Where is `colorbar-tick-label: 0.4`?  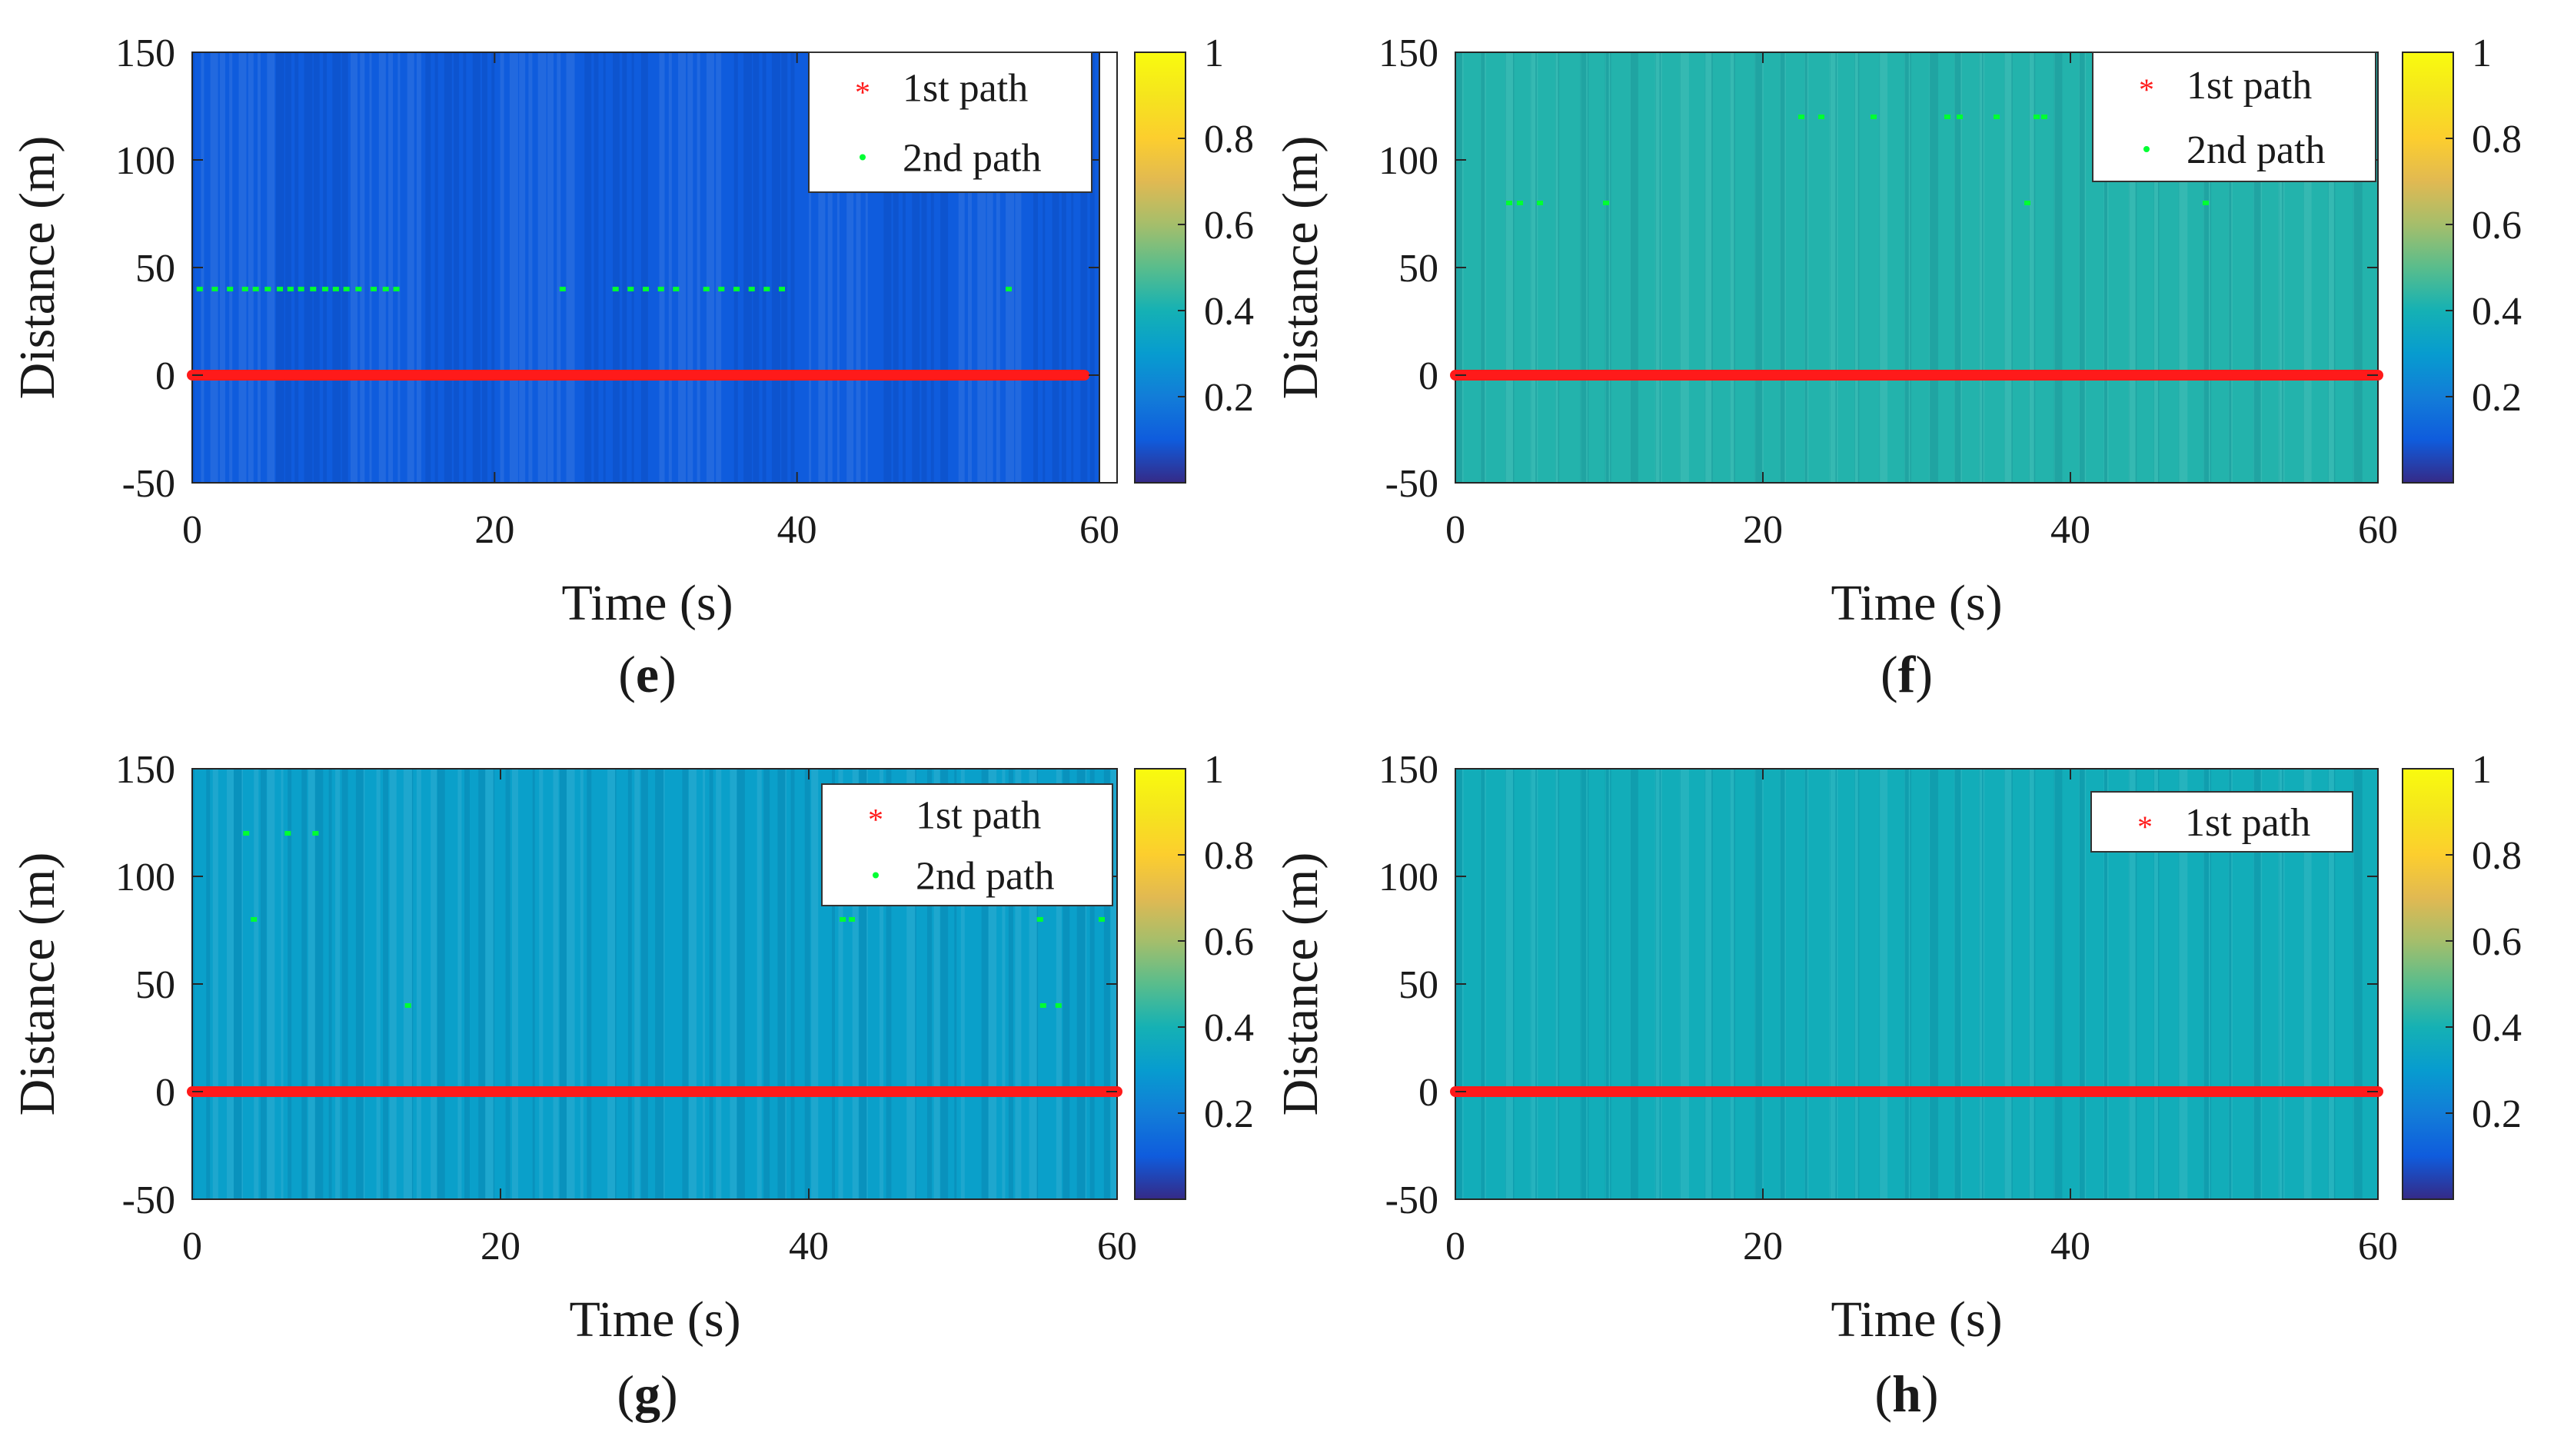
colorbar-tick-label: 0.4 is located at coordinates (1229, 1028).